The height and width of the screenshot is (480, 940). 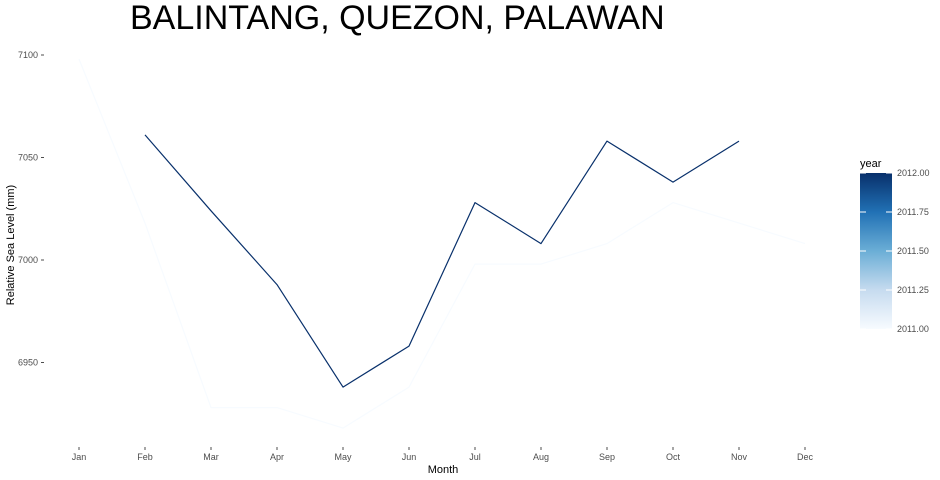 I want to click on x-tick-label: Oct, so click(x=673, y=457).